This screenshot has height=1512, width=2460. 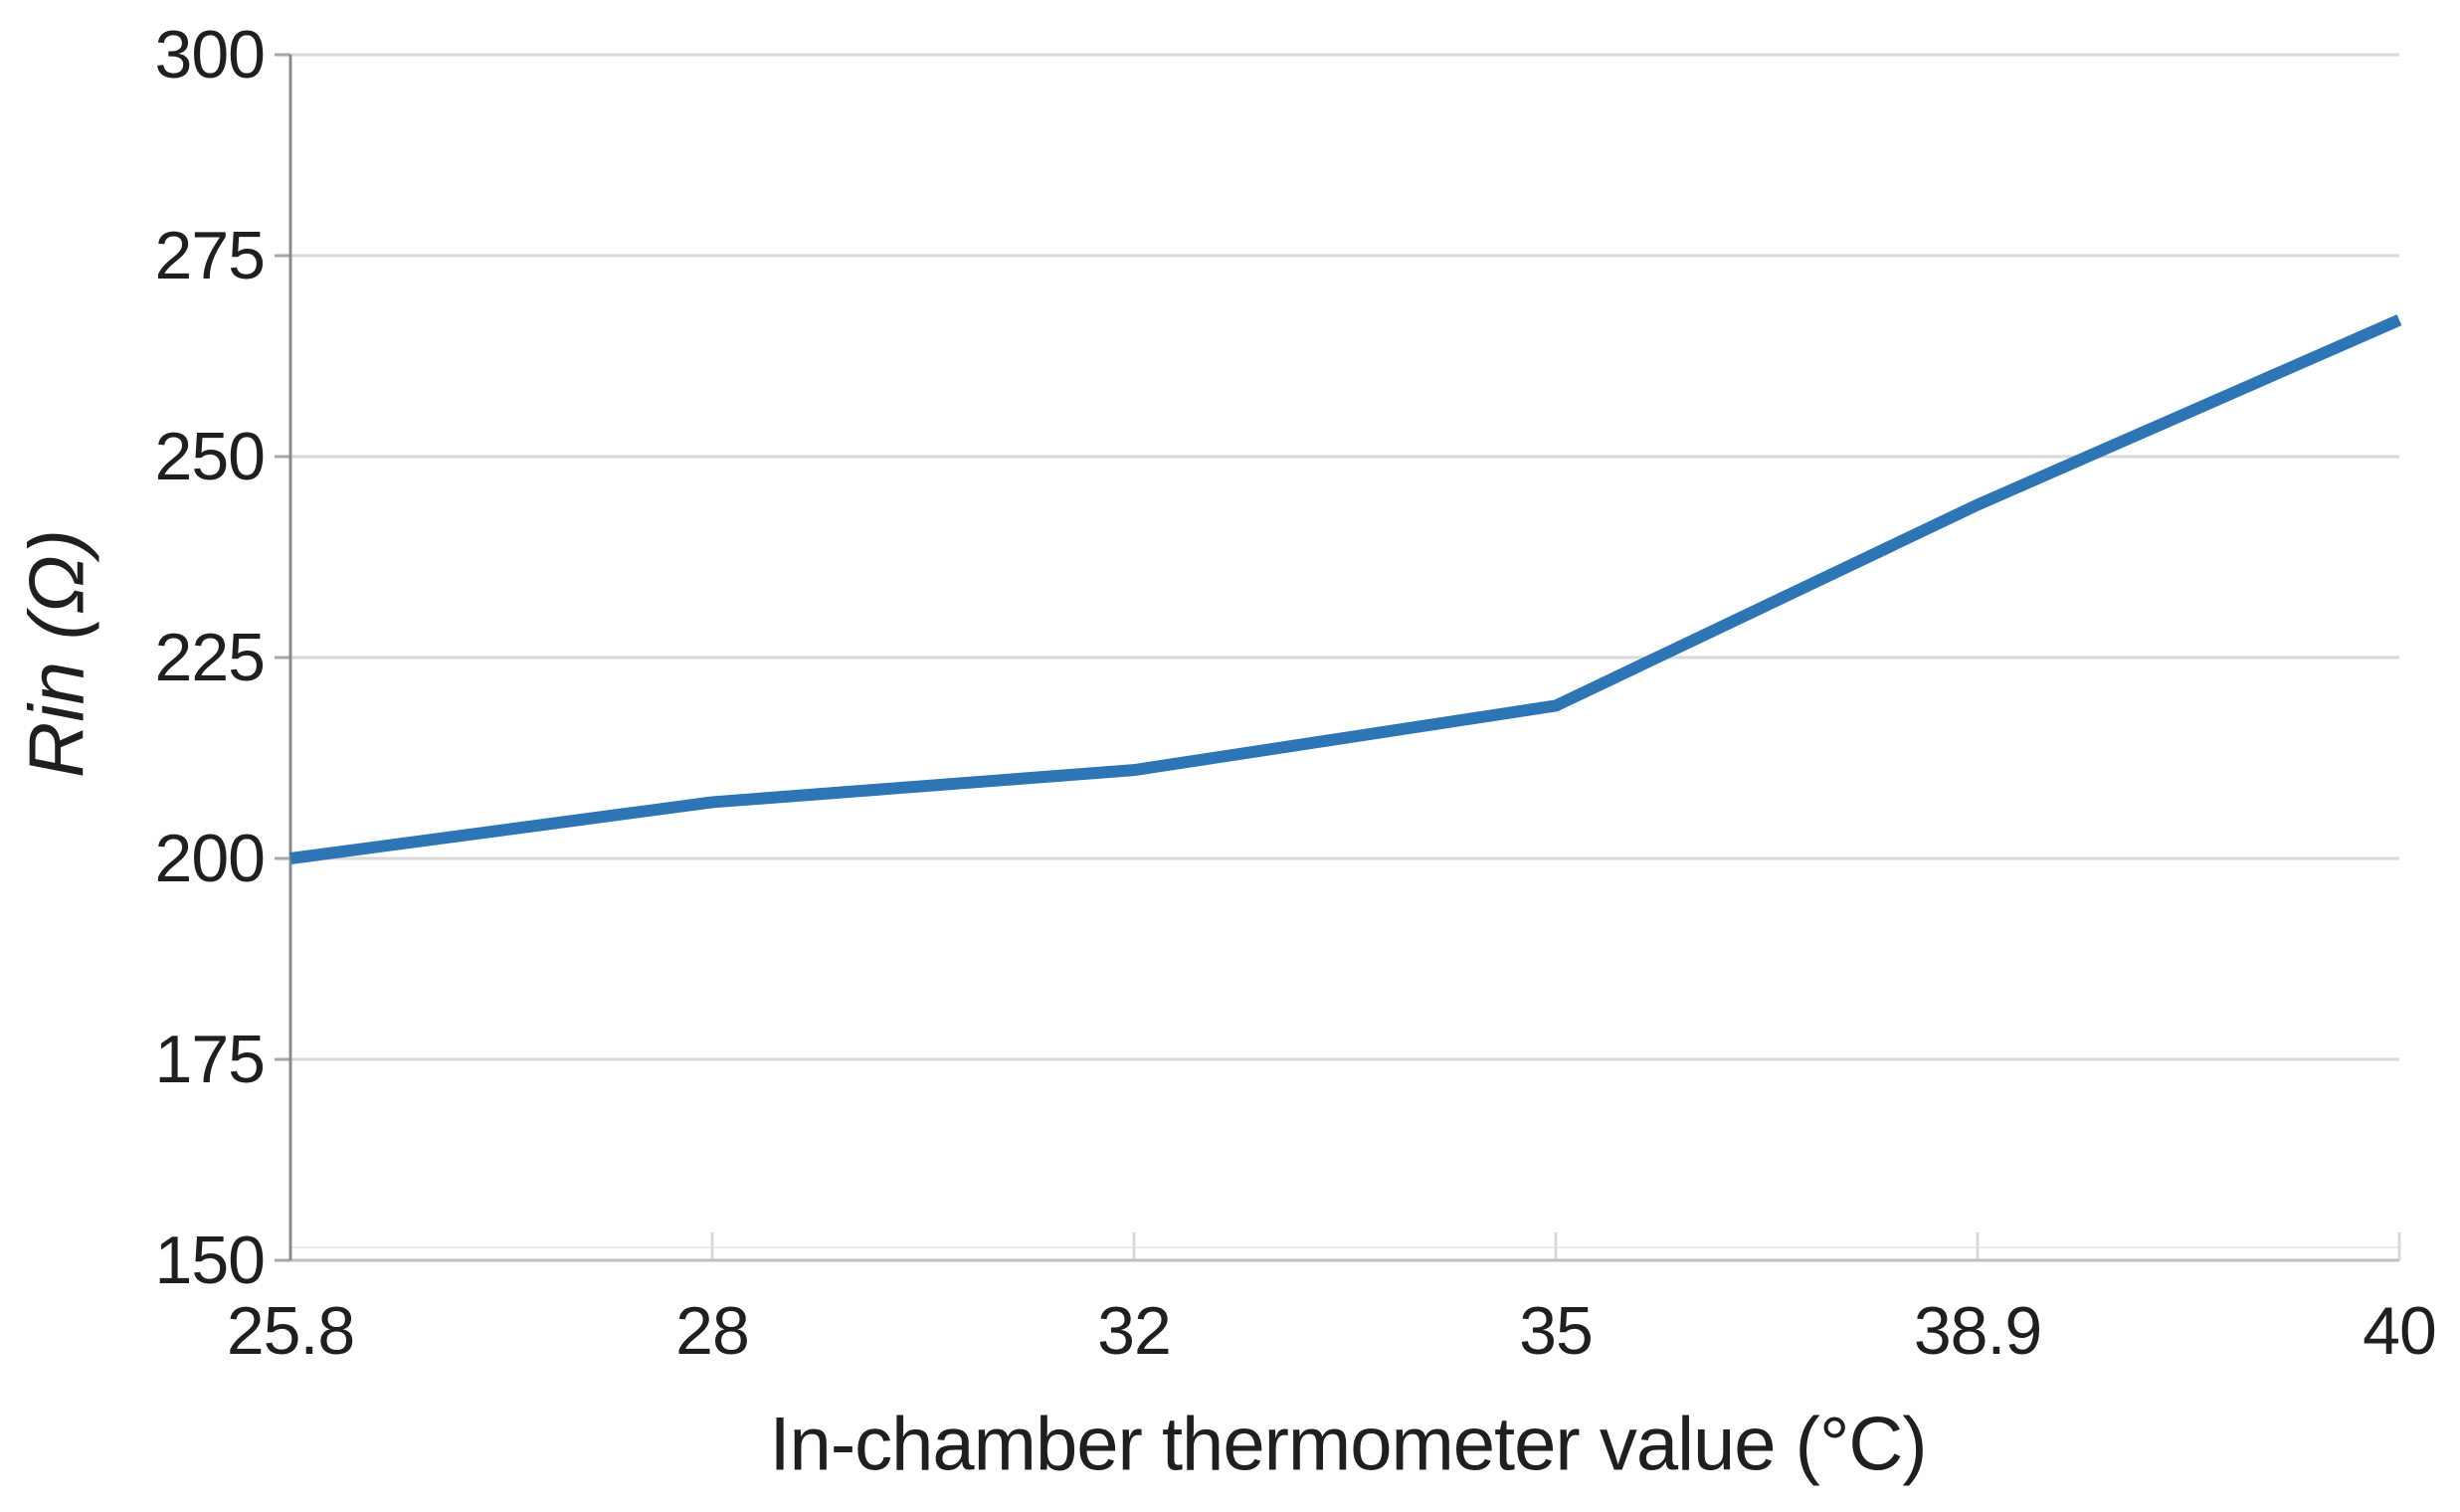 I want to click on y-tick-label: 200, so click(x=210, y=858).